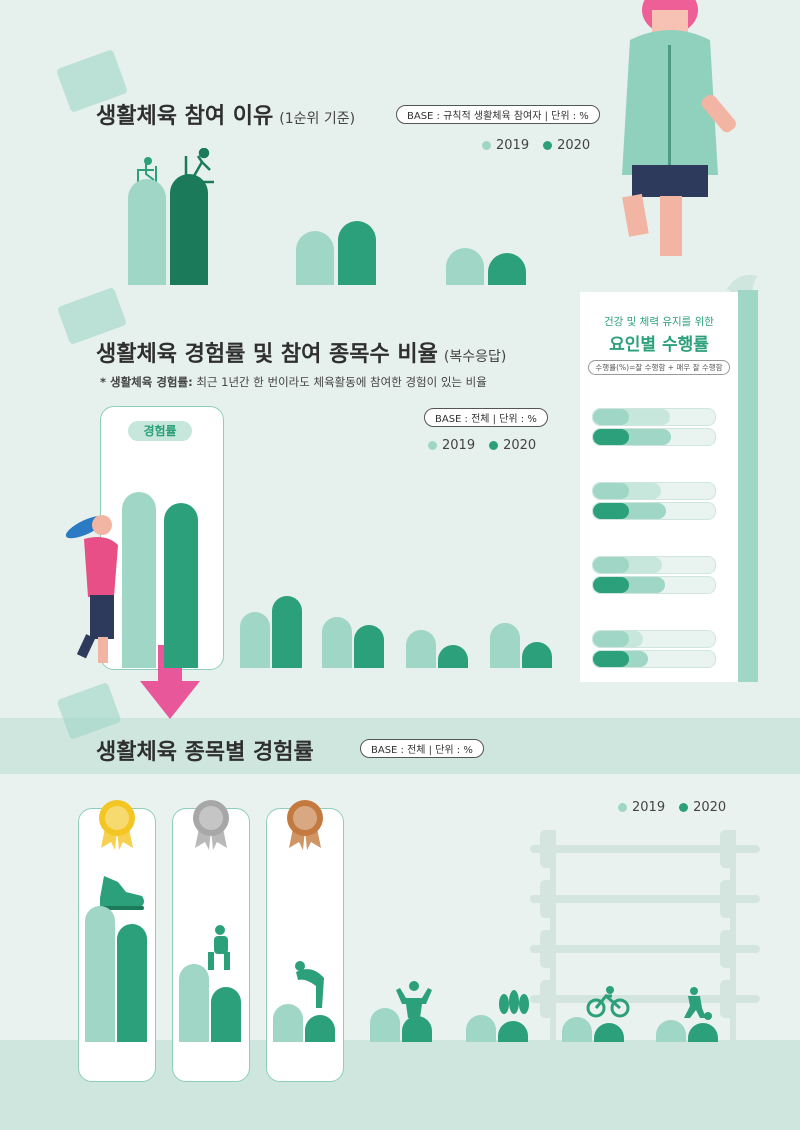  What do you see at coordinates (514, 1002) in the screenshot?
I see `bowling-pins-icon` at bounding box center [514, 1002].